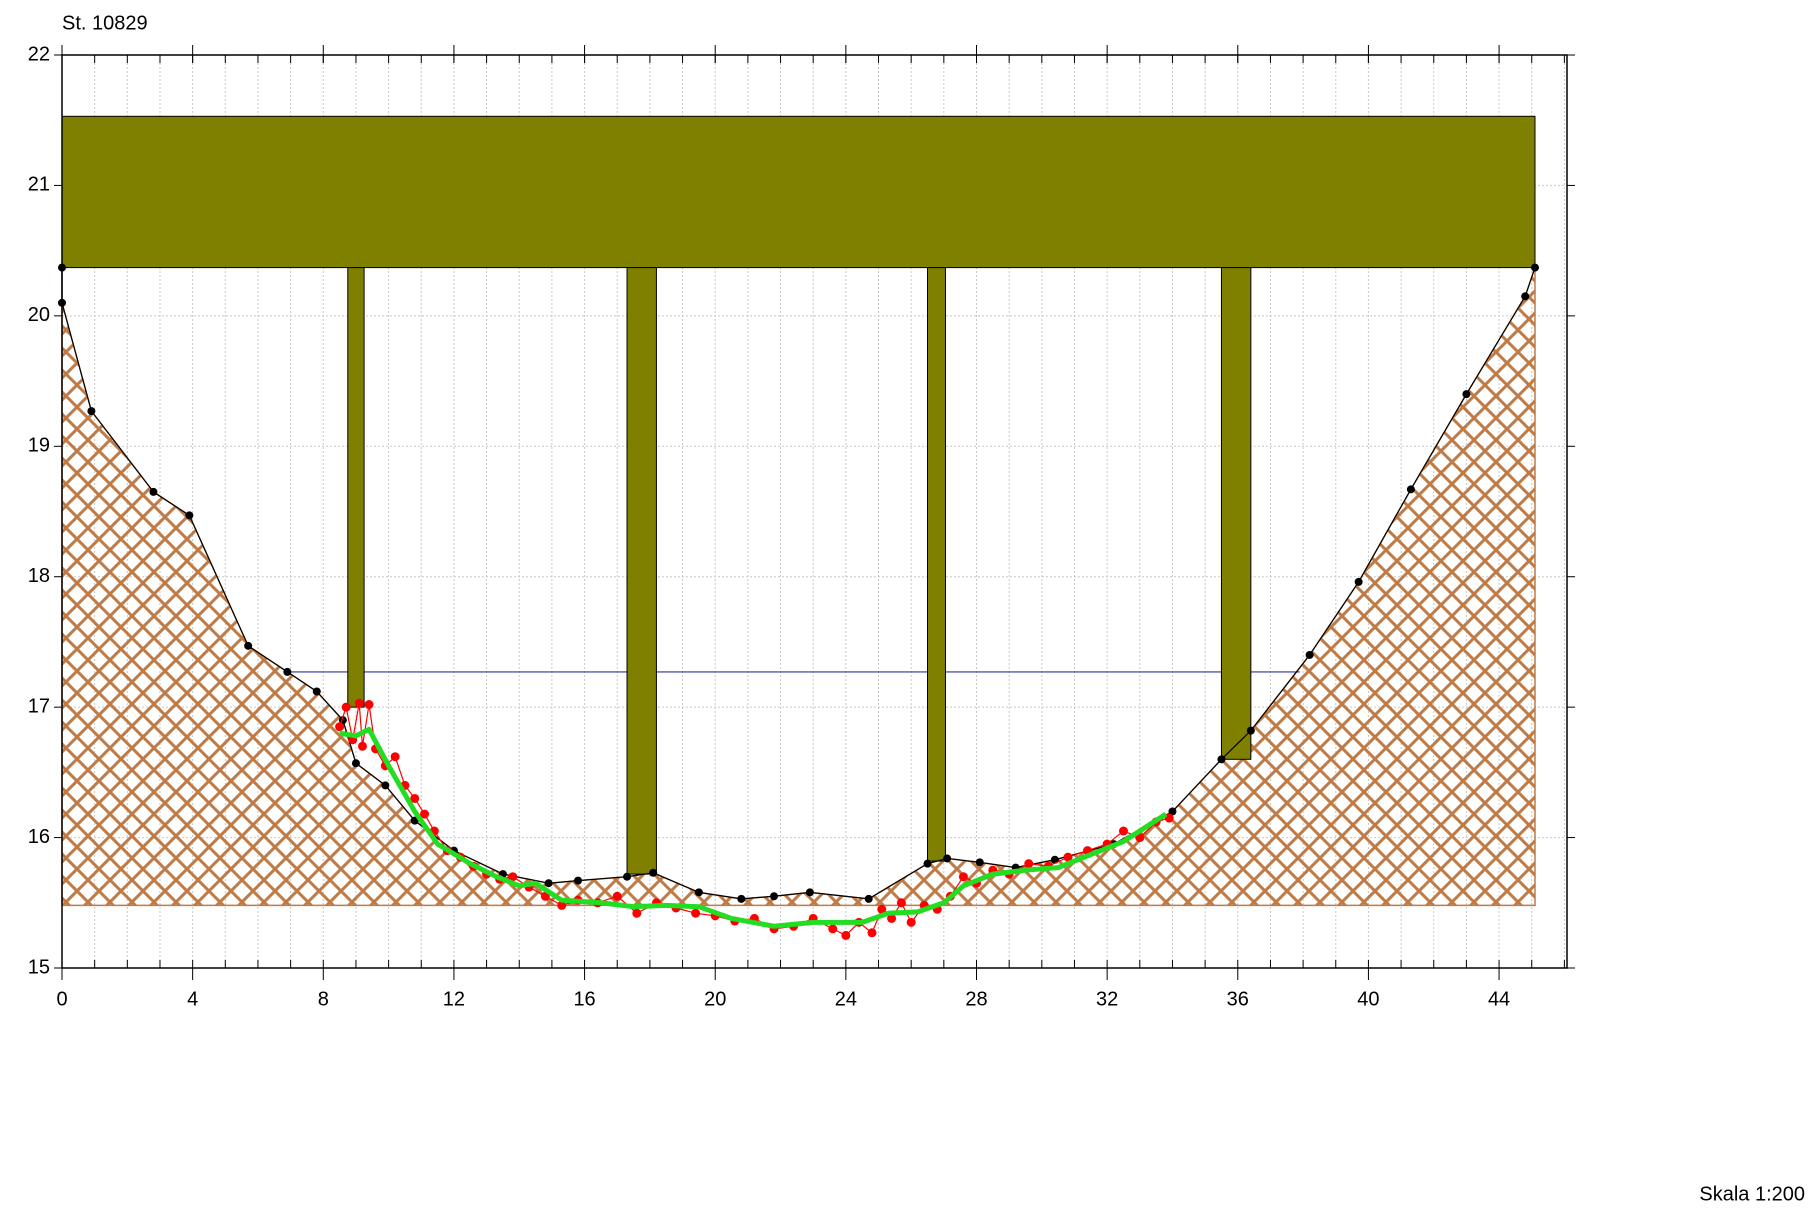 This screenshot has width=1817, height=1216. I want to click on x-tick-label: 40, so click(1368, 999).